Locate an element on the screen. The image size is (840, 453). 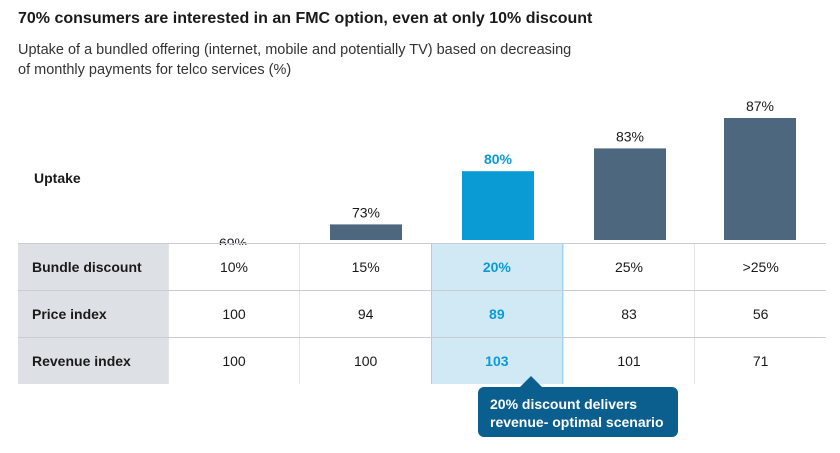
row-label: Price index is located at coordinates (93, 314).